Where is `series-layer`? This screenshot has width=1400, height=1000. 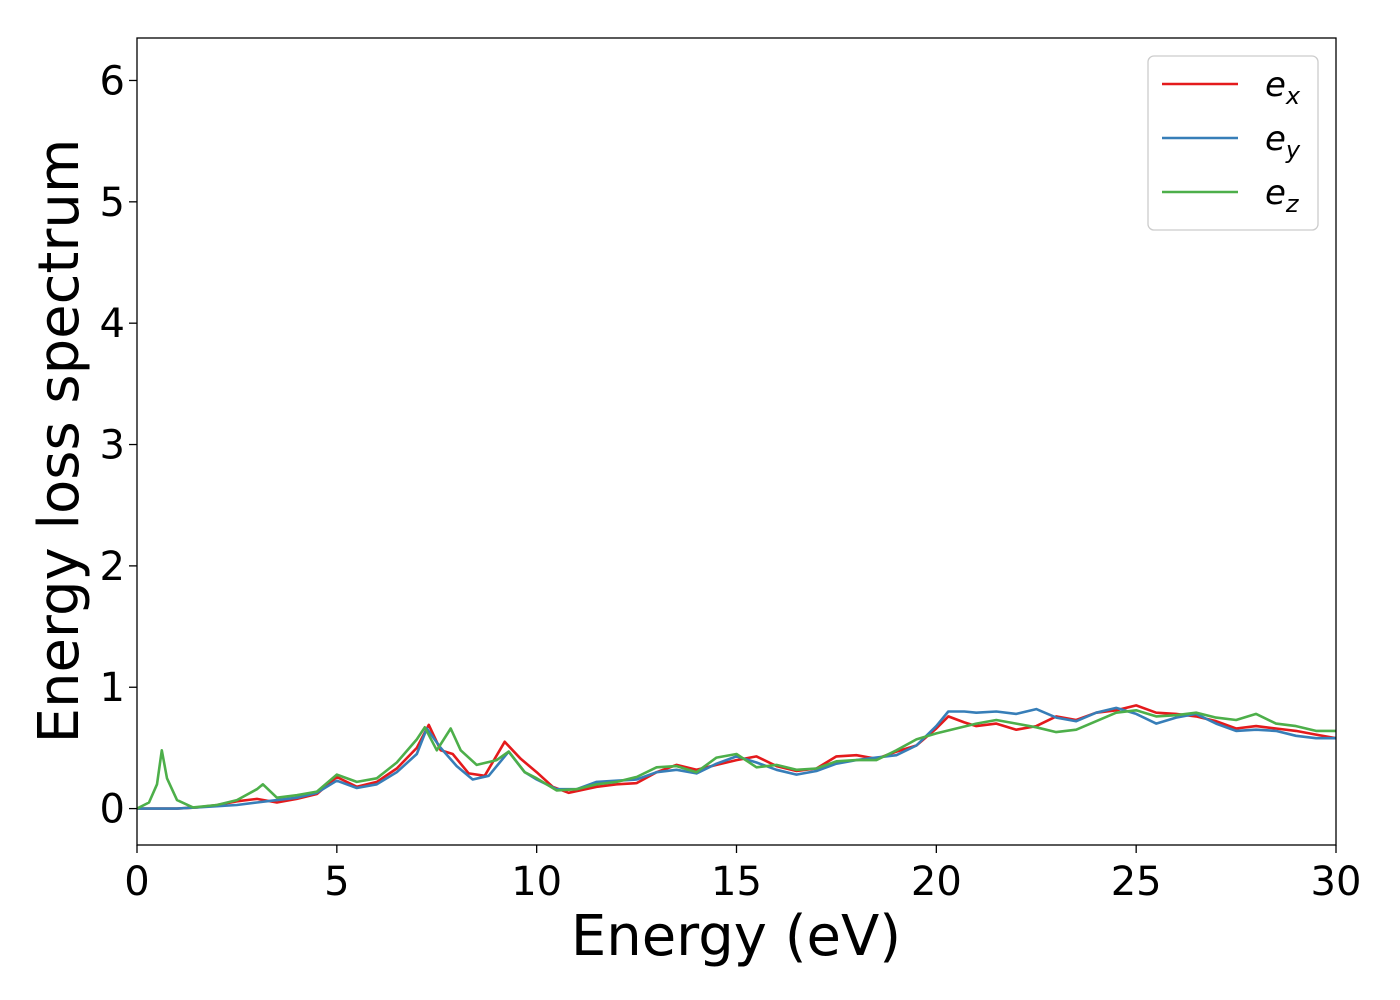 series-layer is located at coordinates (736, 757).